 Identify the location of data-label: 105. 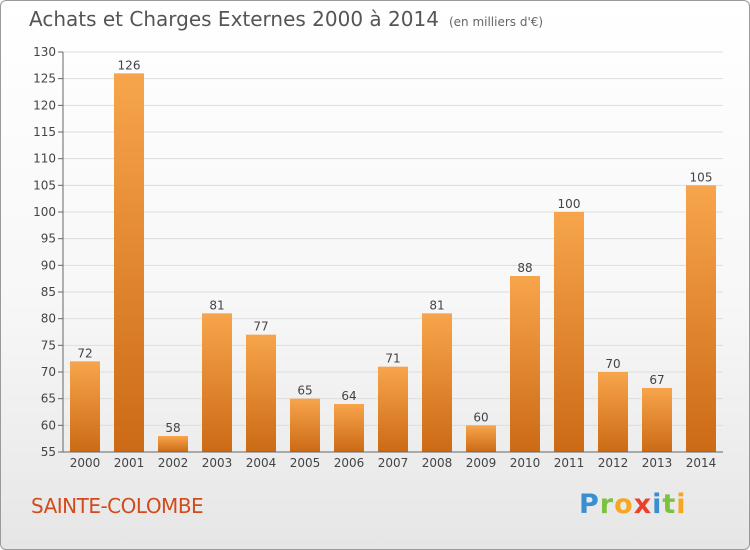
(701, 177).